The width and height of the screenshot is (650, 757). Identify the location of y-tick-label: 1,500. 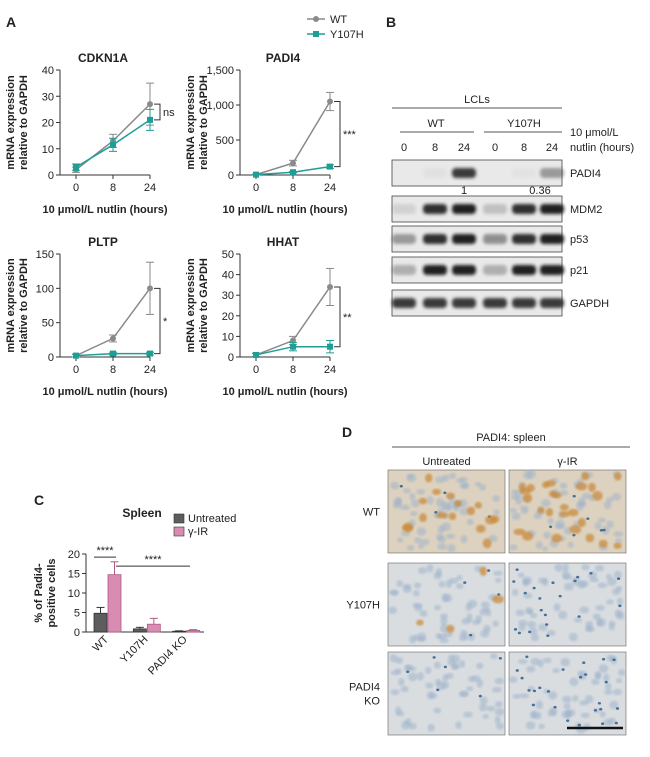
(220, 71).